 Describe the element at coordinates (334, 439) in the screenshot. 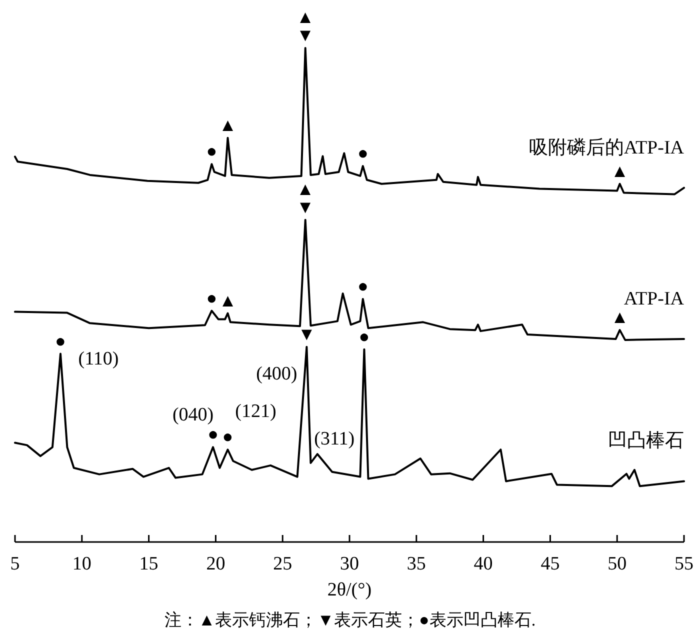

I see `annotation: (311)` at that location.